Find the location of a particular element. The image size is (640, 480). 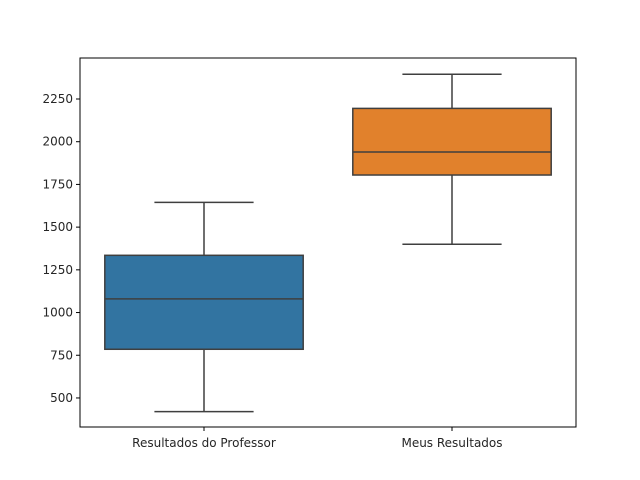

y-tick-label: 1000 is located at coordinates (57, 313).